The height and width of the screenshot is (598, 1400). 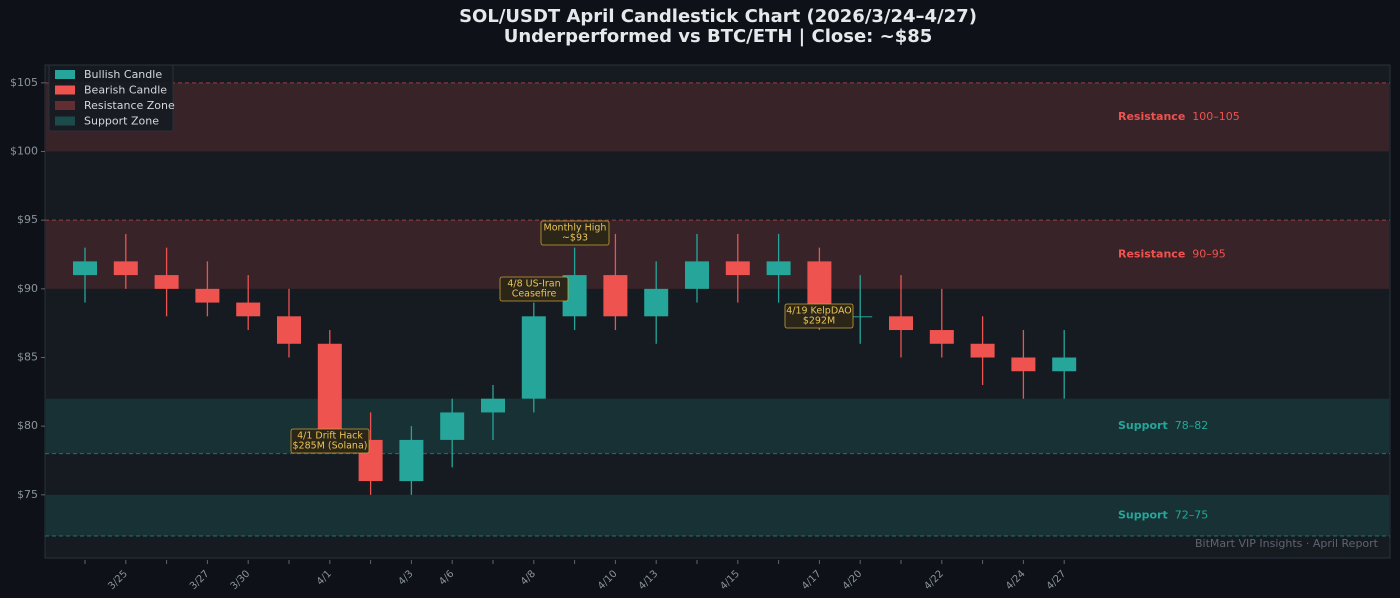 I want to click on zone-range: 78–82, so click(x=1192, y=425).